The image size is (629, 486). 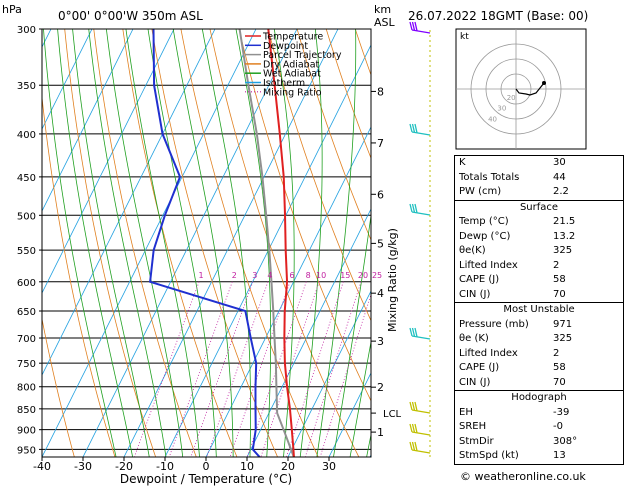 I want to click on mixing-ratio-label: 15, so click(x=345, y=275).